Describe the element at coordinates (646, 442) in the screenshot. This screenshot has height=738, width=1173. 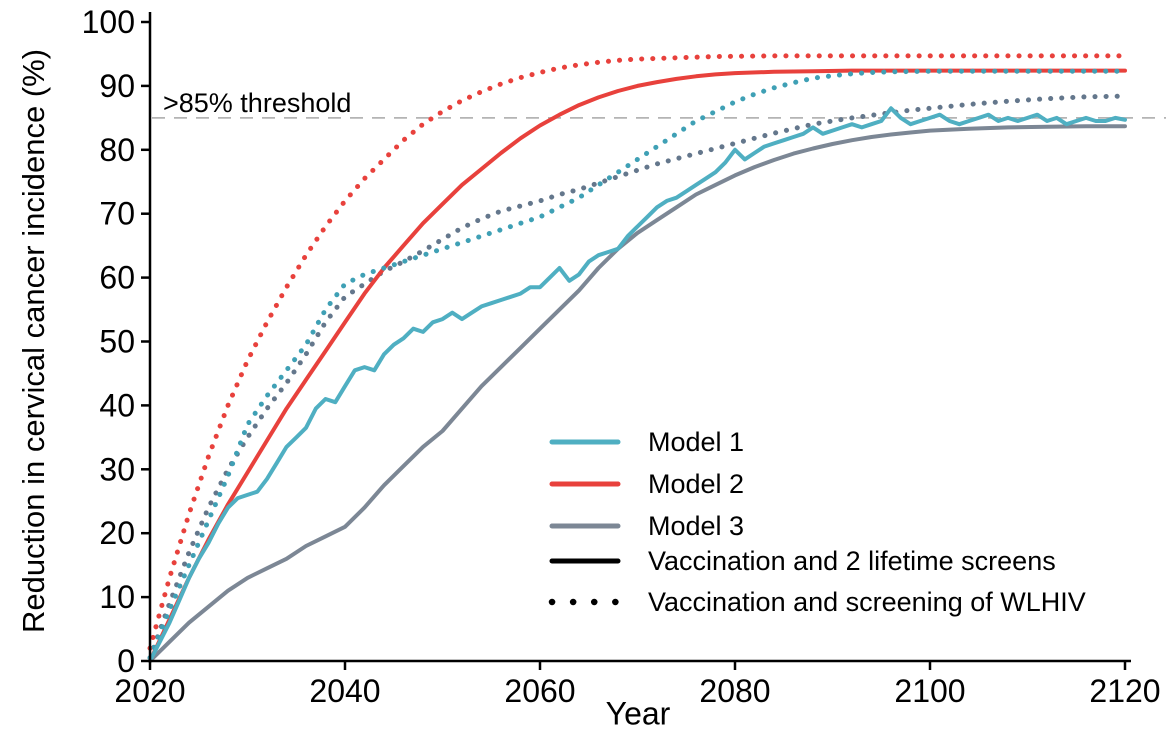
I see `legend-item: Model 1` at that location.